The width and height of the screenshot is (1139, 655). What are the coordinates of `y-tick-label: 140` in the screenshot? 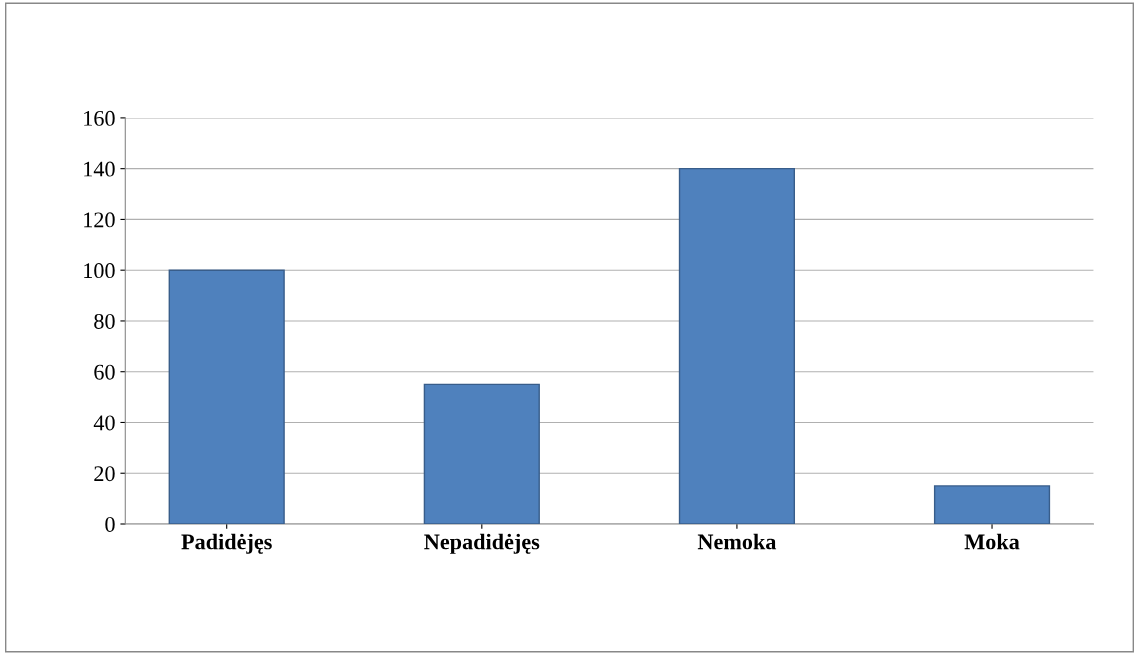 It's located at (99, 169).